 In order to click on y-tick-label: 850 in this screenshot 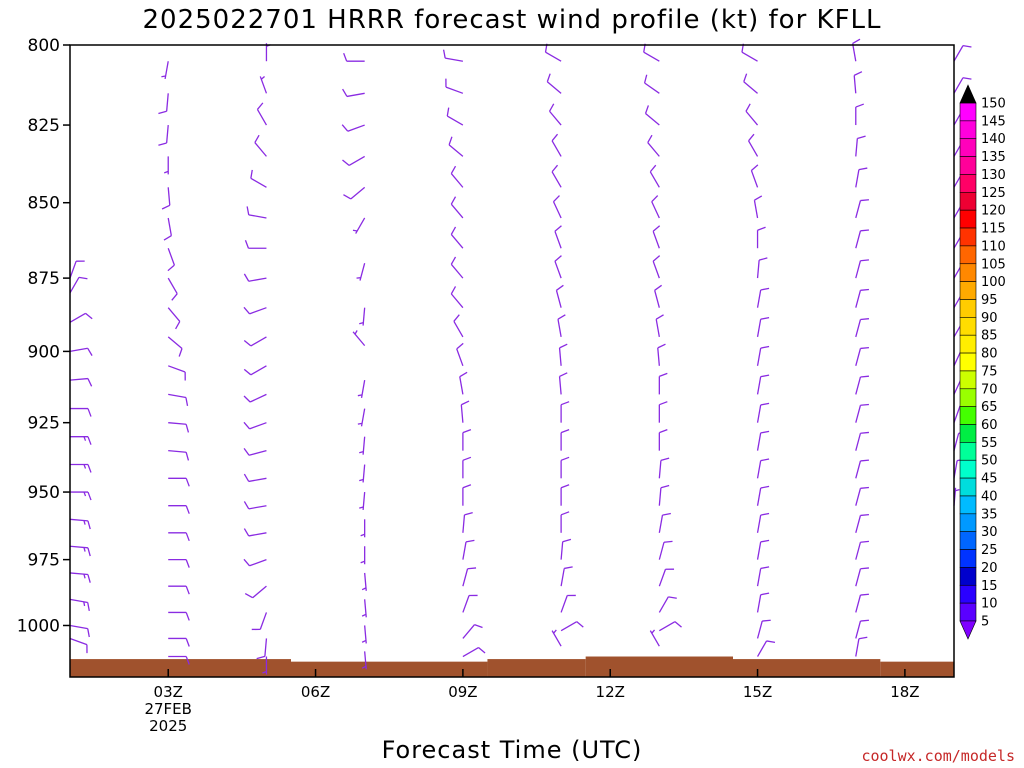, I will do `click(44, 204)`.